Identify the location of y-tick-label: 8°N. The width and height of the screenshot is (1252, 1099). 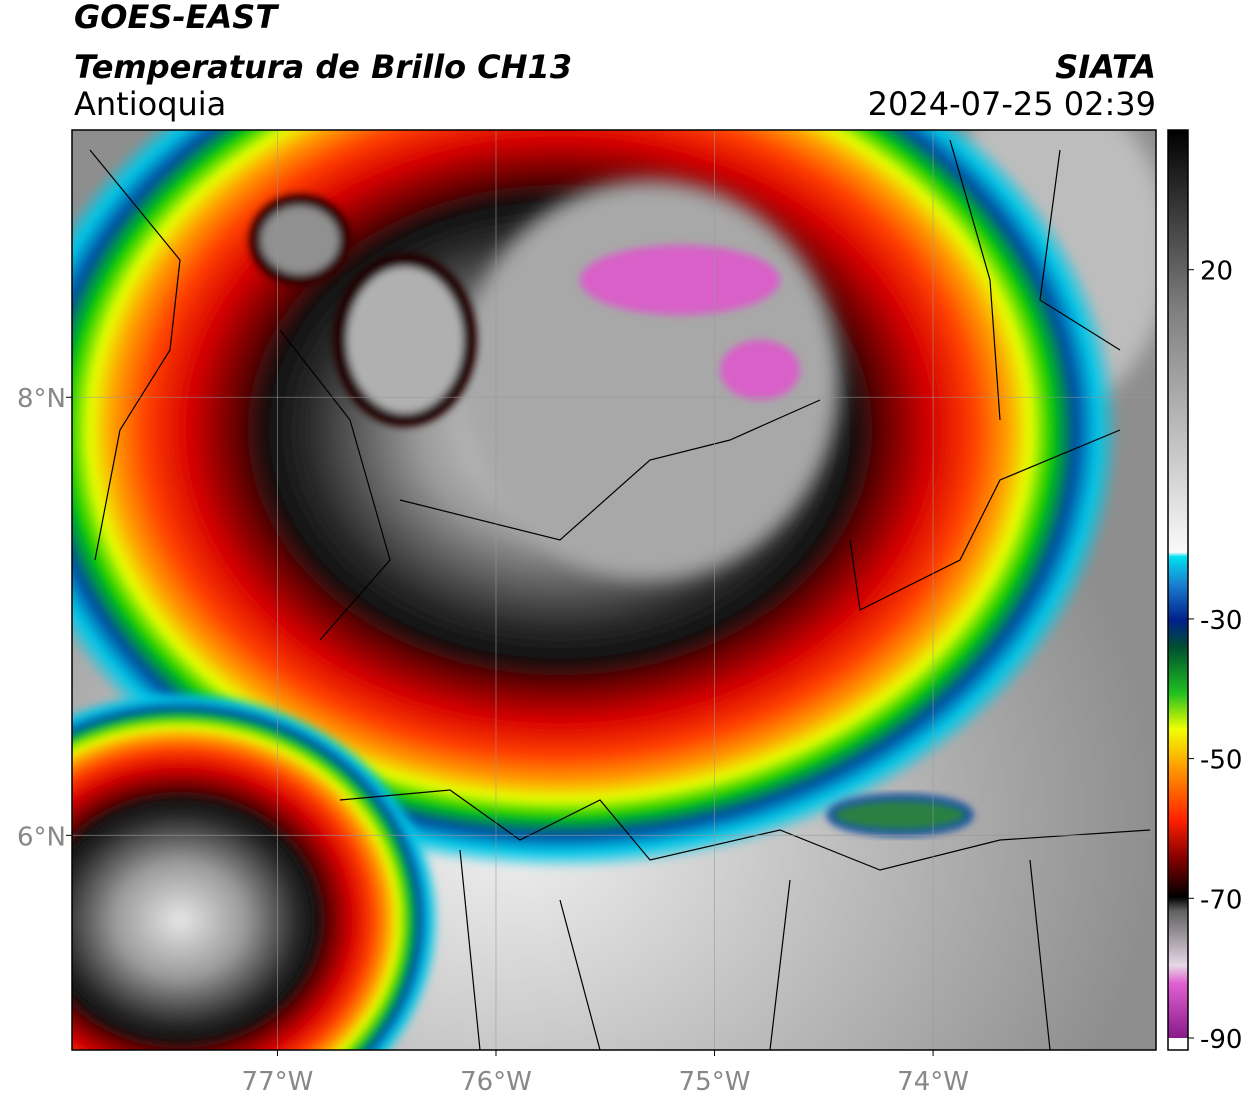
(41, 399).